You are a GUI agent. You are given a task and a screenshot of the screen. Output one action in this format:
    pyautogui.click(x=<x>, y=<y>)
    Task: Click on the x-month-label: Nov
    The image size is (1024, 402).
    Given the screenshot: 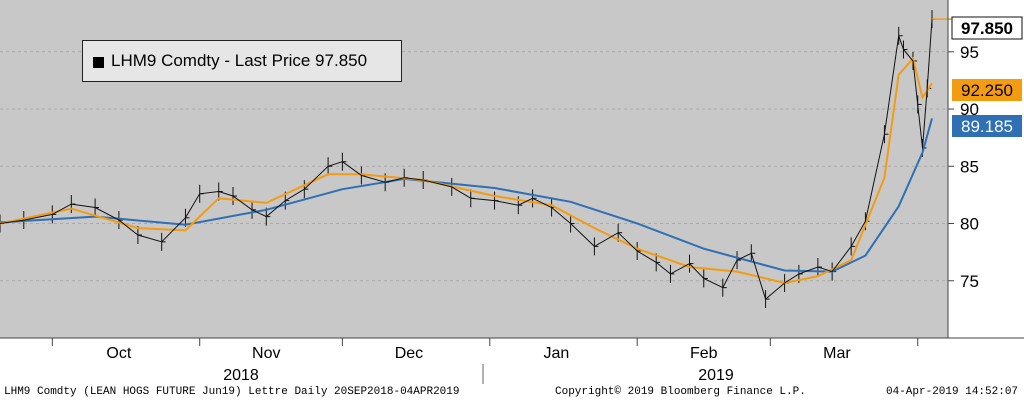 What is the action you would take?
    pyautogui.click(x=266, y=353)
    